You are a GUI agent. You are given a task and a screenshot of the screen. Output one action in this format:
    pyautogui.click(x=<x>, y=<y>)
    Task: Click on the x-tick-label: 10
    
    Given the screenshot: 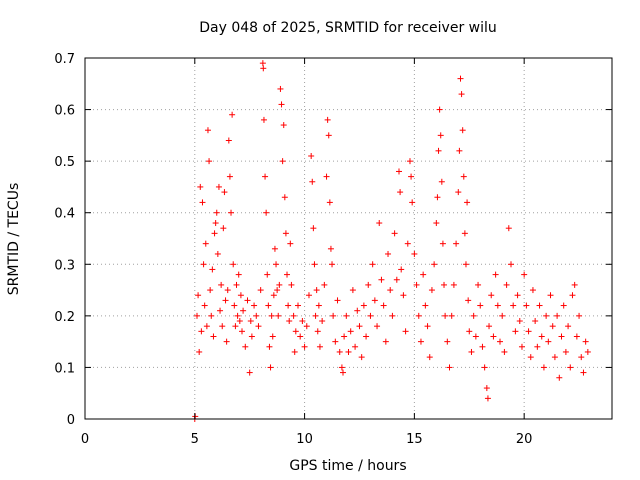 What is the action you would take?
    pyautogui.click(x=304, y=439)
    